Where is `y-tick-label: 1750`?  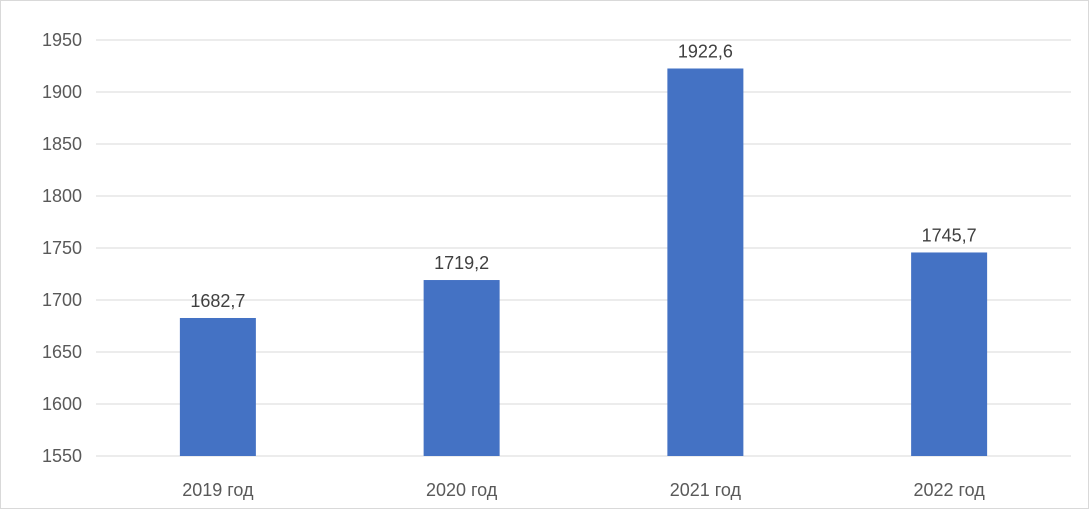 y-tick-label: 1750 is located at coordinates (62, 248).